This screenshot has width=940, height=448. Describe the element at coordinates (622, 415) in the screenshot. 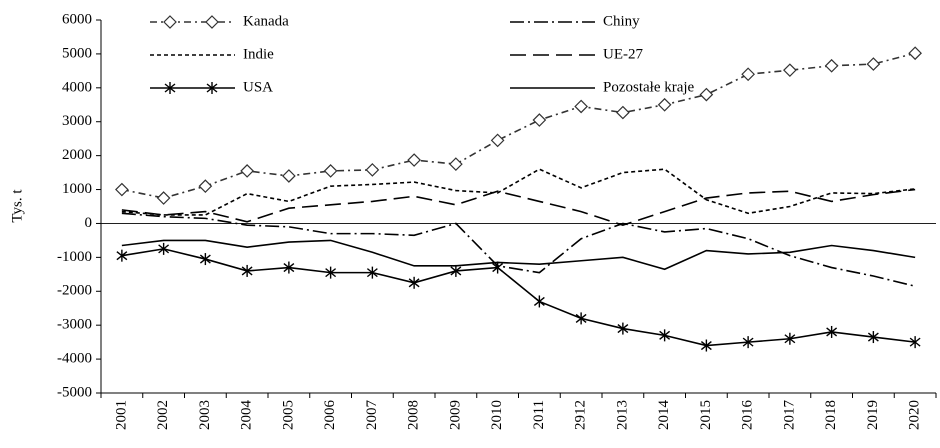

I see `x-tick-label: 2013` at that location.